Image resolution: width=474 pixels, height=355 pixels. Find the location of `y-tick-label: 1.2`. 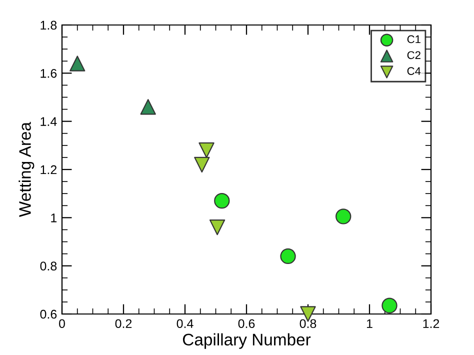

y-tick-label: 1.2 is located at coordinates (48, 169).